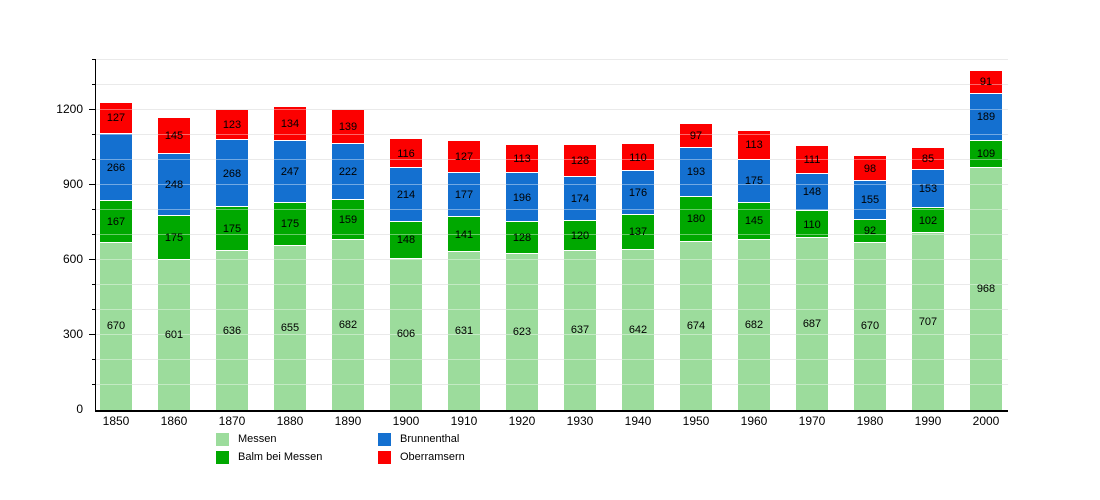 Image resolution: width=1100 pixels, height=500 pixels. I want to click on legend-swatch-brunnenthal, so click(384, 439).